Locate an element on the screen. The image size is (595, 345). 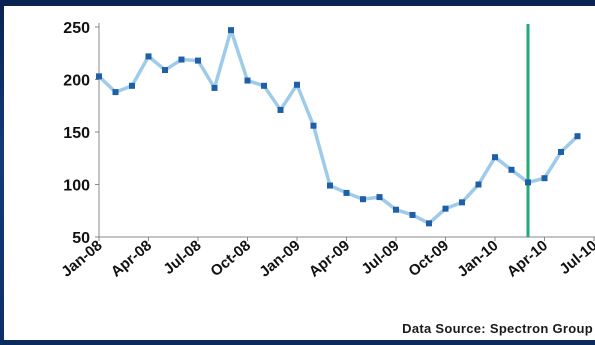
y-tick-label: 200 is located at coordinates (76, 81).